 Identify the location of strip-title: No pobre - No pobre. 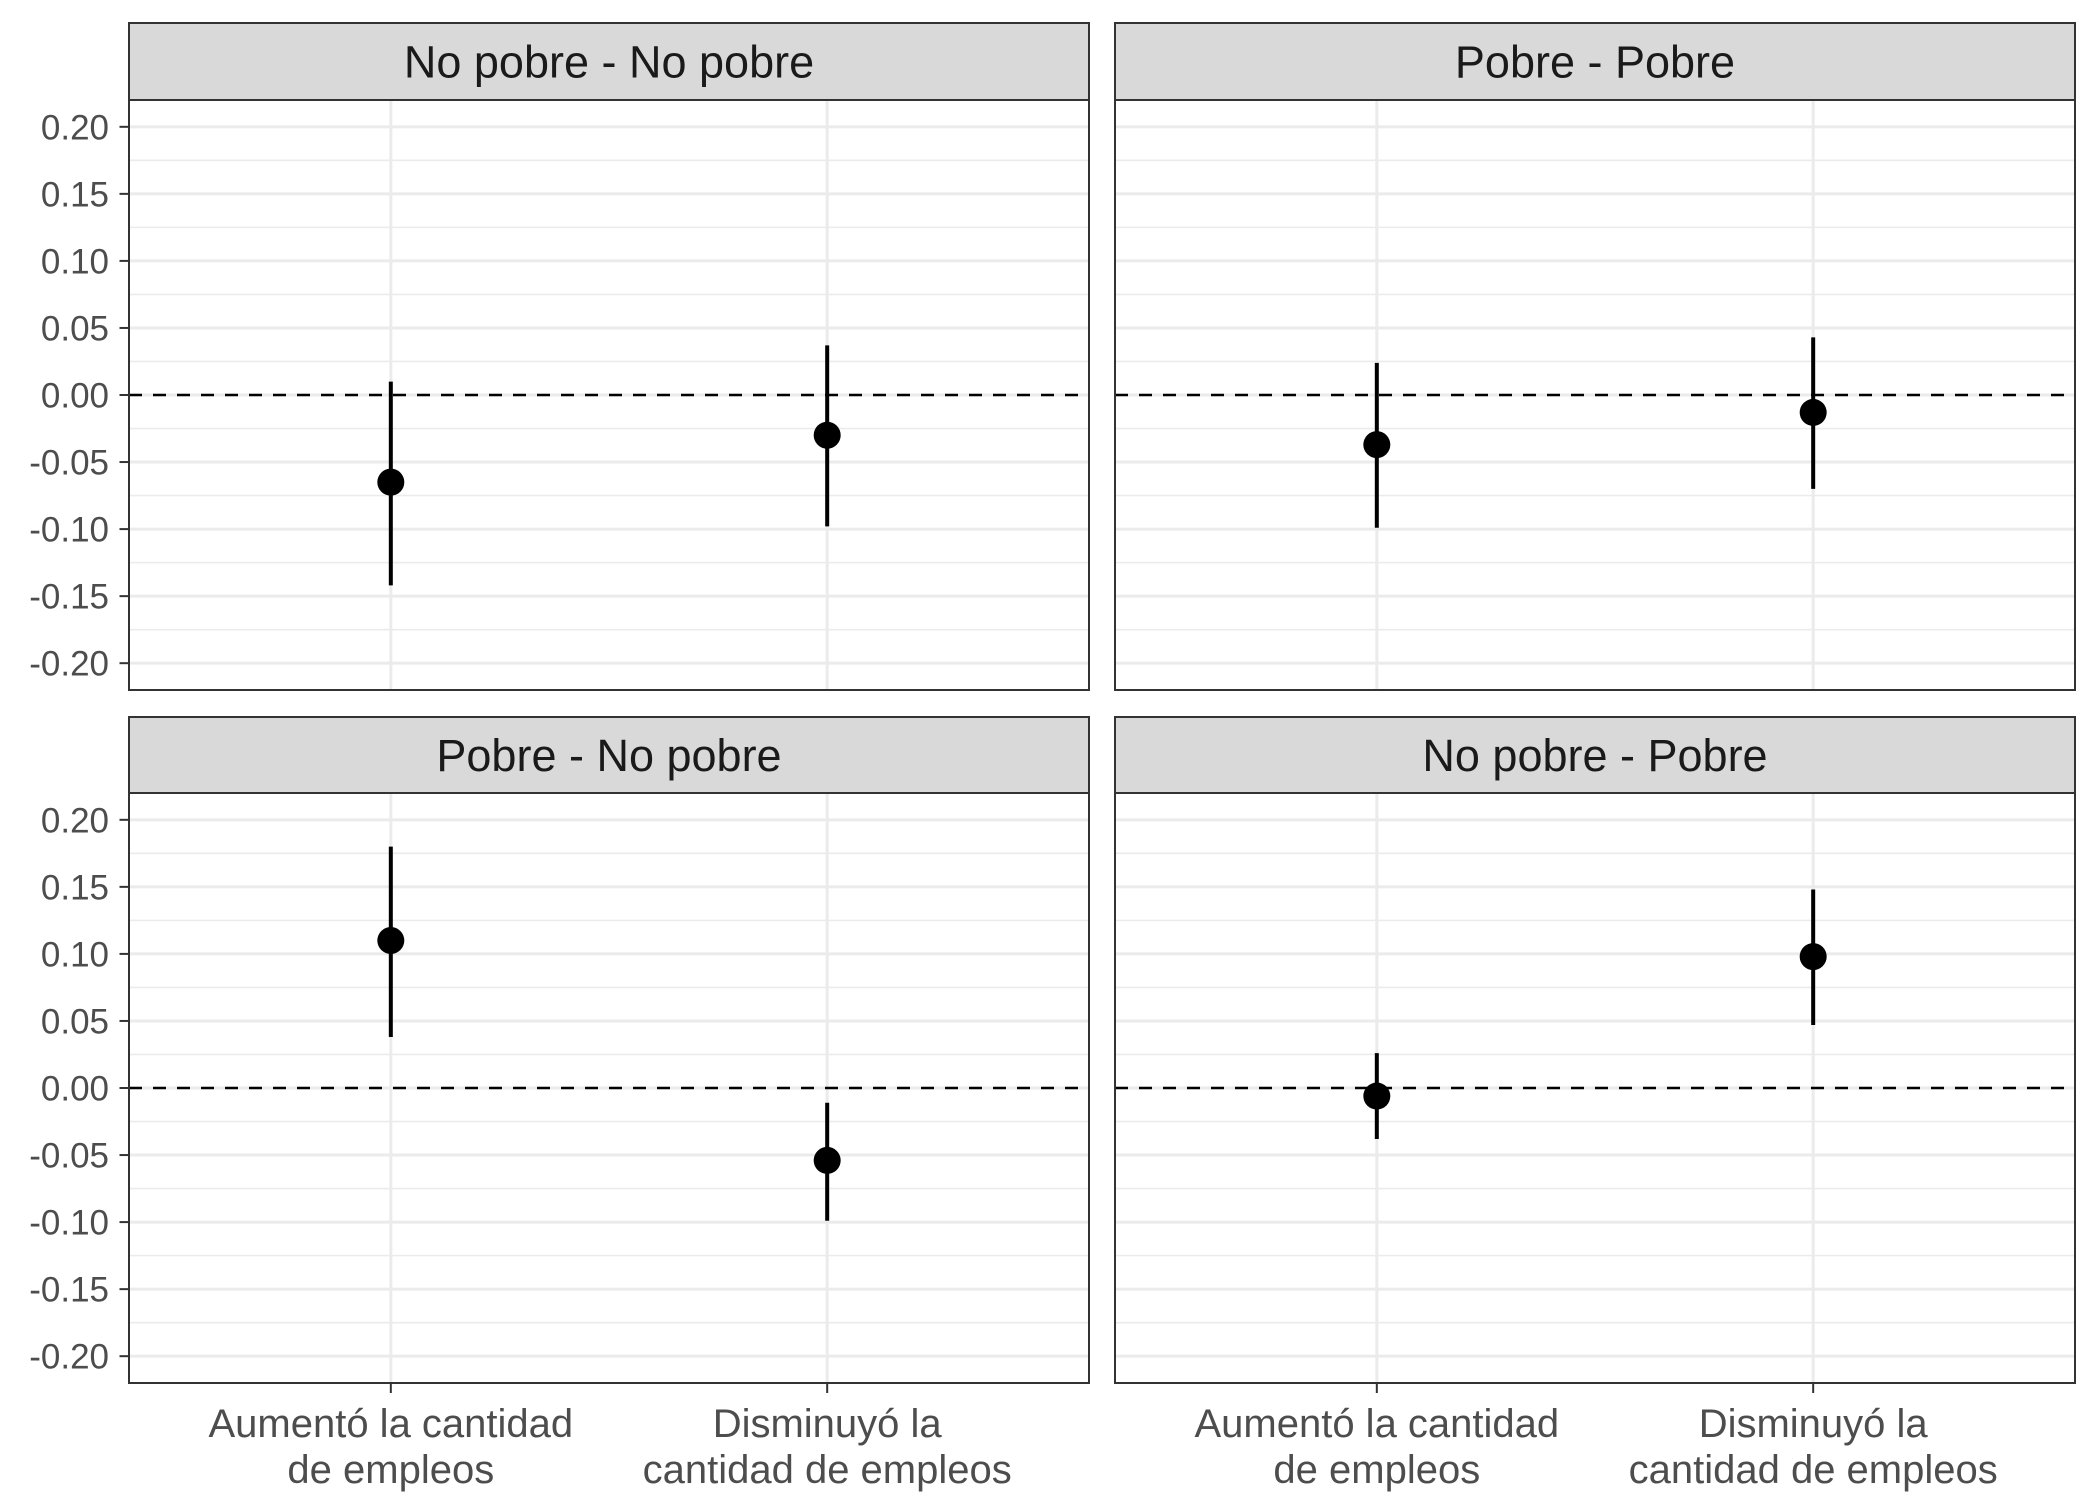
(609, 62).